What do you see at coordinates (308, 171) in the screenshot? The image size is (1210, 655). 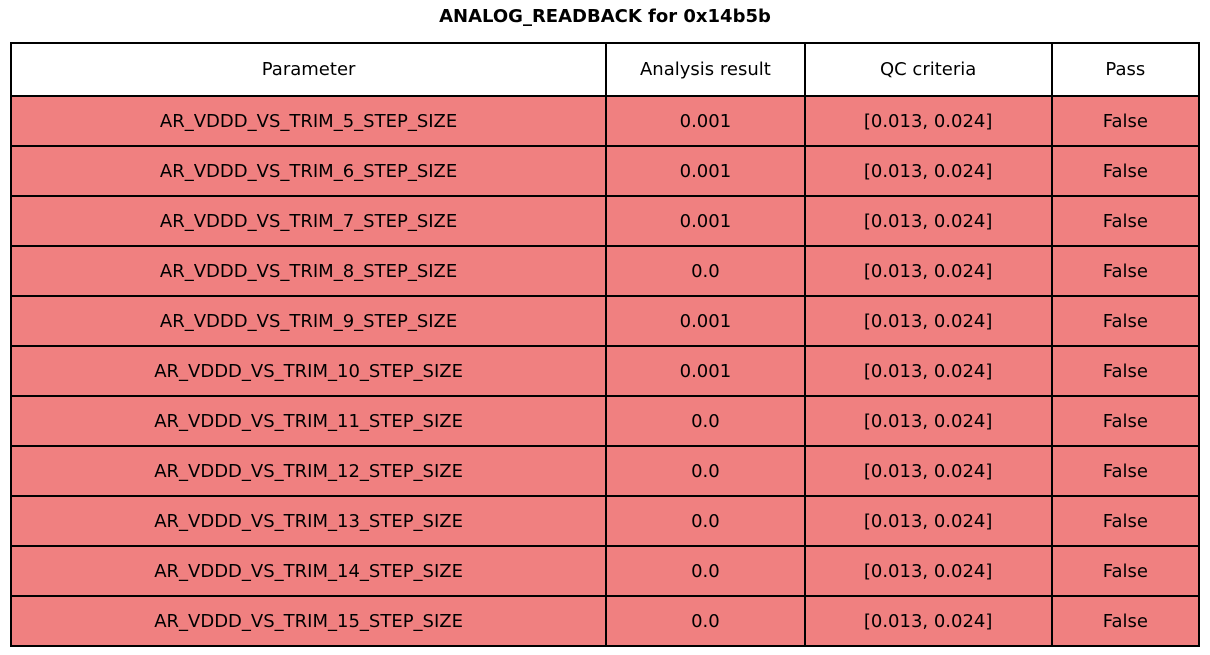 I see `parameter-cell: AR_VDDD_VS_TRIM_6_STEP_SIZE` at bounding box center [308, 171].